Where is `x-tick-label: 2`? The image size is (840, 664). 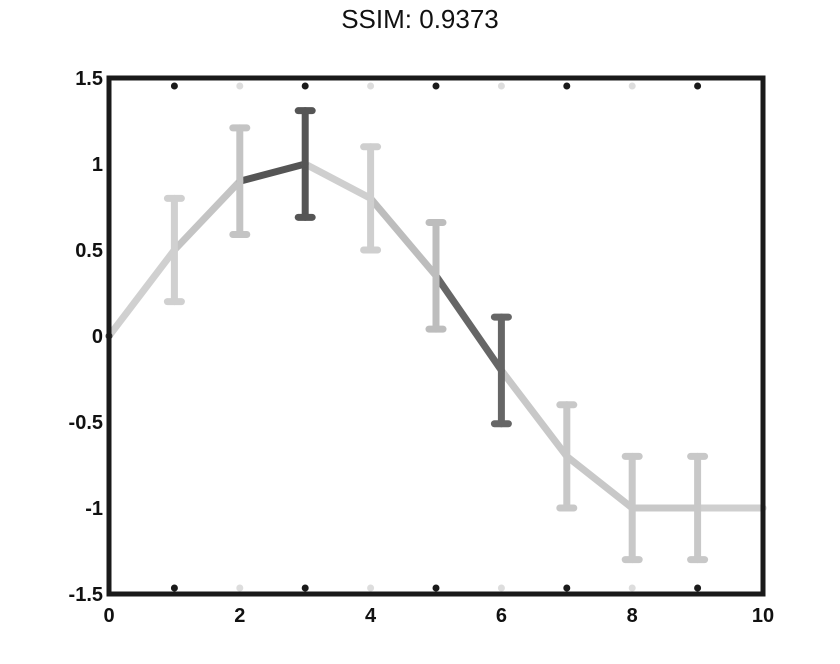 x-tick-label: 2 is located at coordinates (239, 616).